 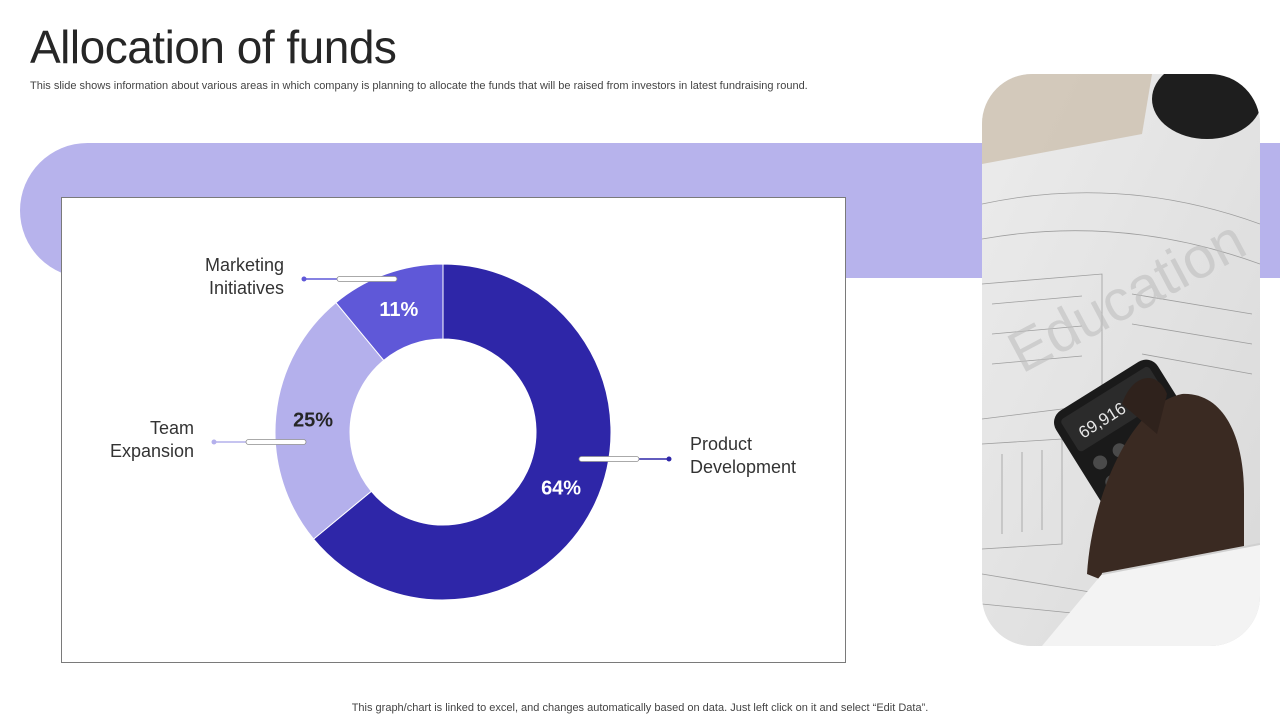 I want to click on value-label-marketing-initiatives: 11%, so click(x=398, y=310).